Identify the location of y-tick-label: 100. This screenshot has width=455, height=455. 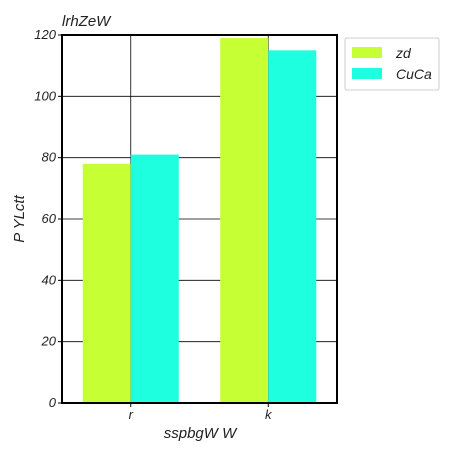
(45, 95).